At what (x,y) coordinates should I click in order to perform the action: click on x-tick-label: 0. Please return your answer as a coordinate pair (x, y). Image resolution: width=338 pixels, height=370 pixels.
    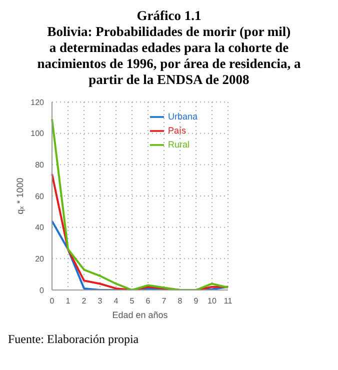
    Looking at the image, I should click on (52, 301).